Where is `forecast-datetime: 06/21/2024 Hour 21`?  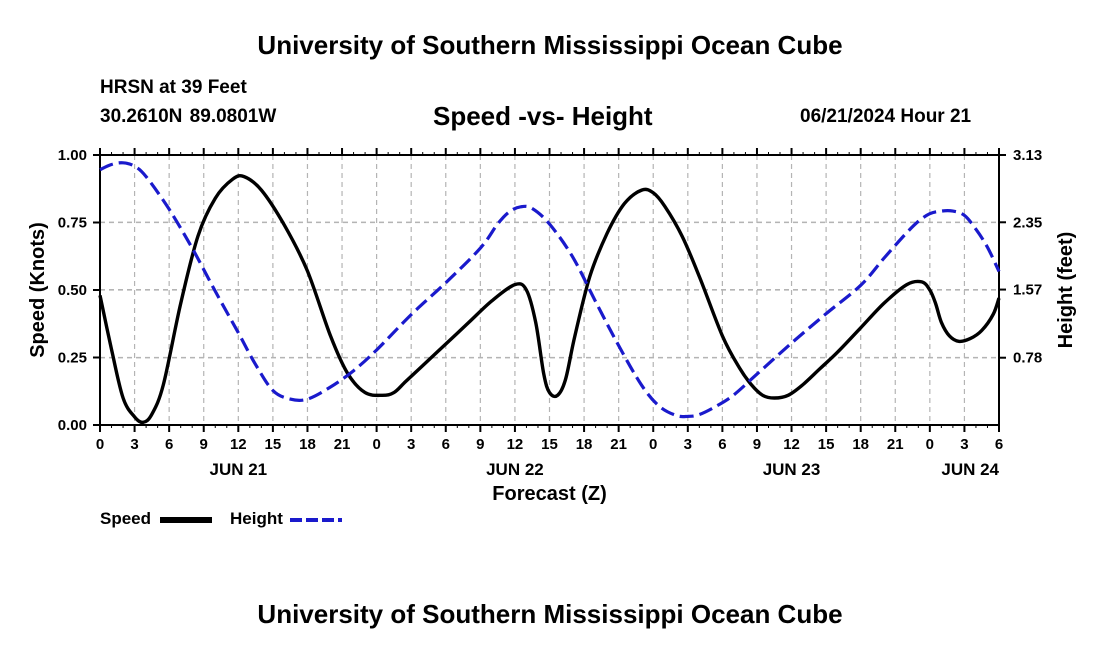 forecast-datetime: 06/21/2024 Hour 21 is located at coordinates (886, 116).